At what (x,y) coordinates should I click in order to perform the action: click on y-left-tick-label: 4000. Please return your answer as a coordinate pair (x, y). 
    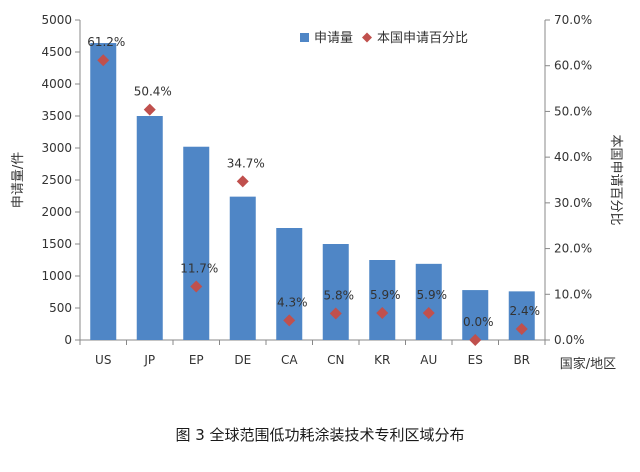
    Looking at the image, I should click on (56, 84).